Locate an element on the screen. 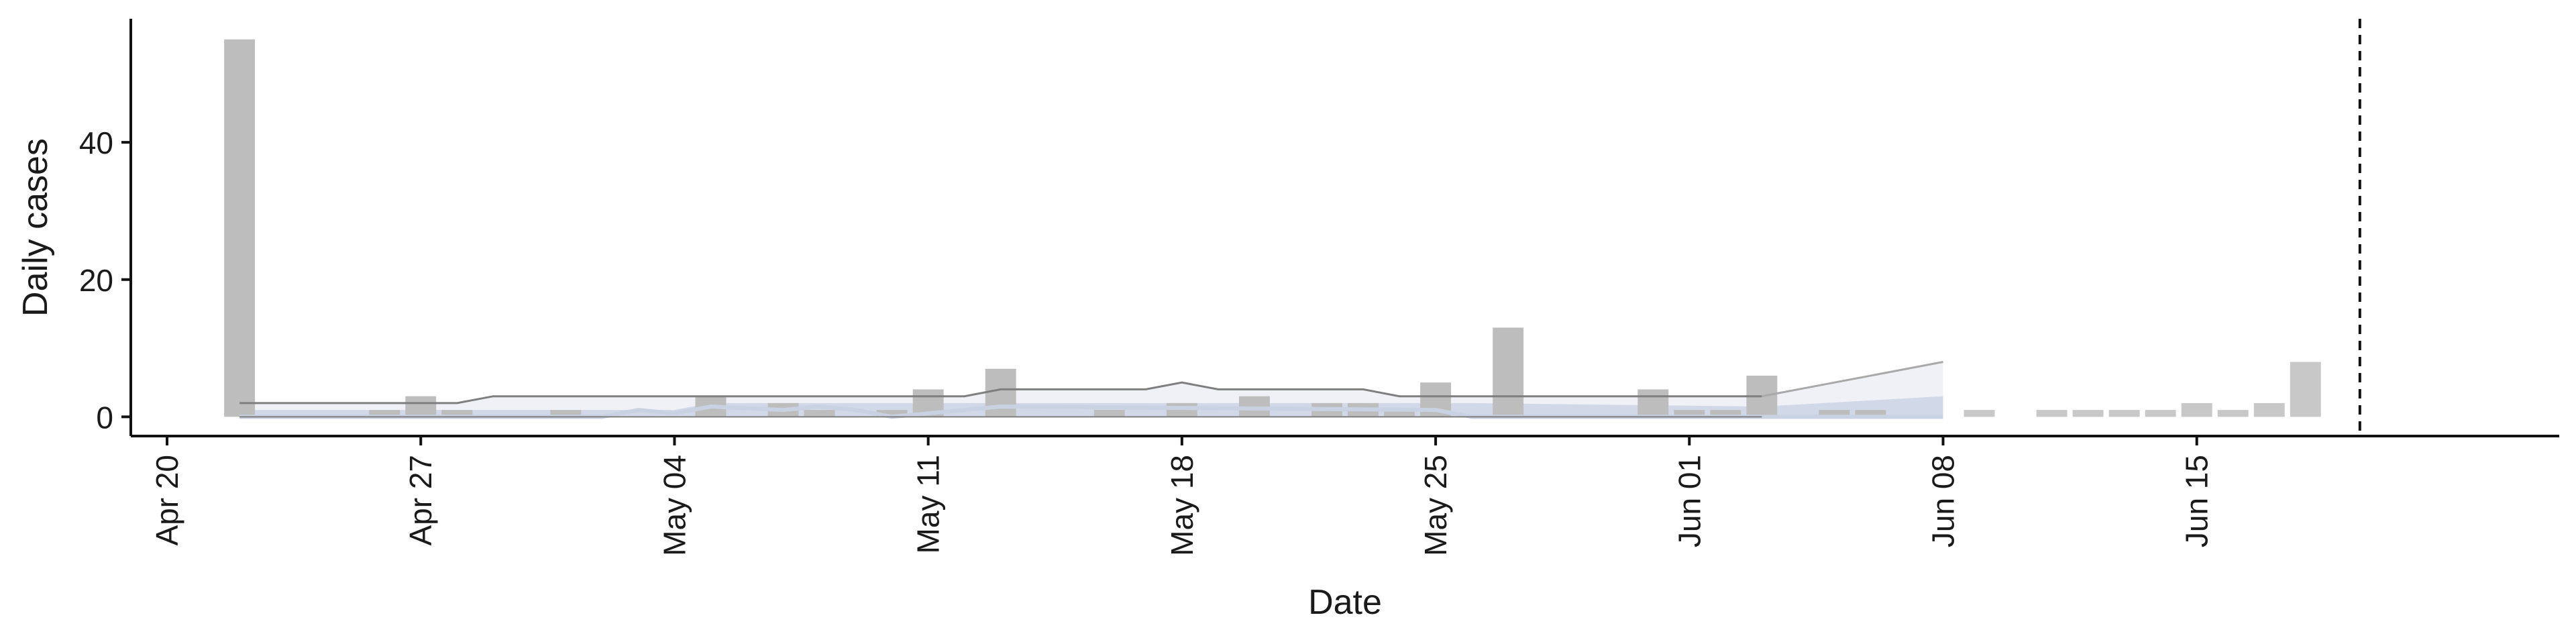 The width and height of the screenshot is (2576, 644). x-tick-label: May 25 is located at coordinates (1435, 505).